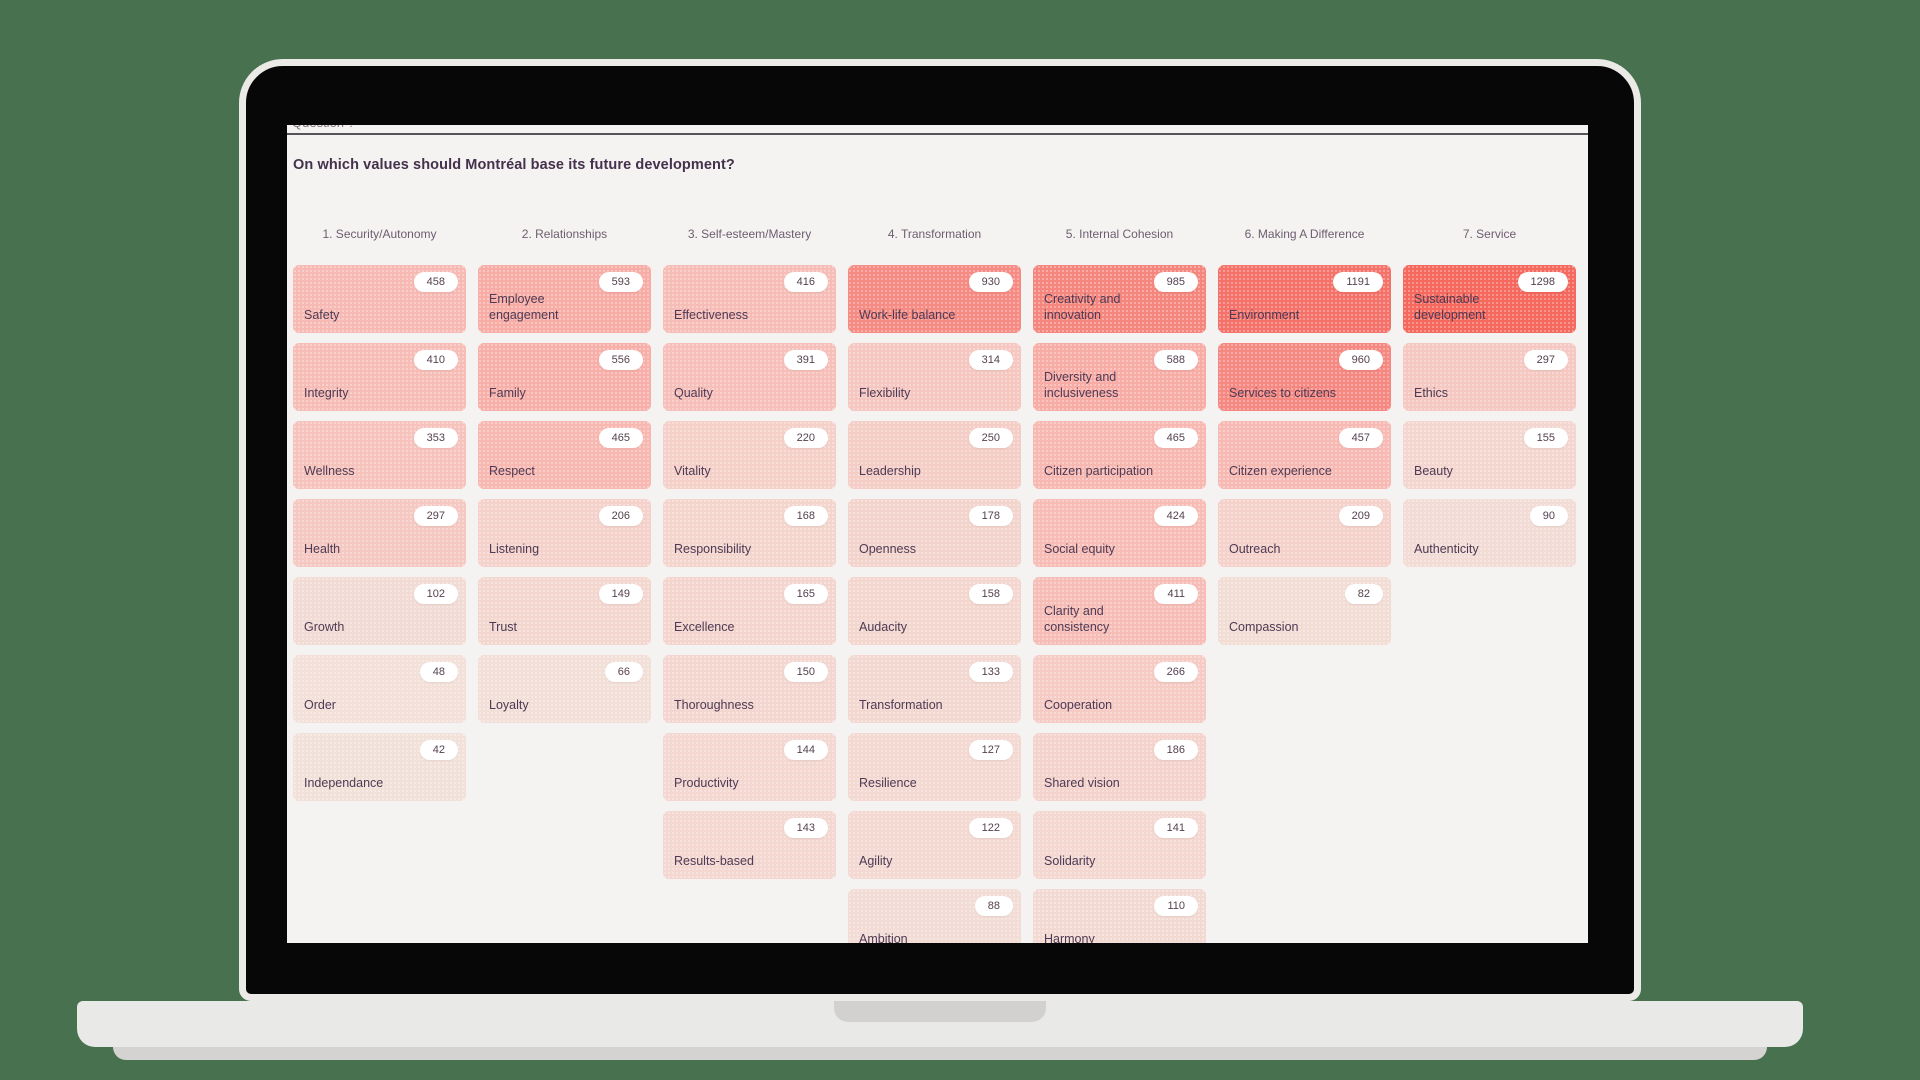 This screenshot has width=1920, height=1080. What do you see at coordinates (990, 360) in the screenshot?
I see `value-count-badge: 314` at bounding box center [990, 360].